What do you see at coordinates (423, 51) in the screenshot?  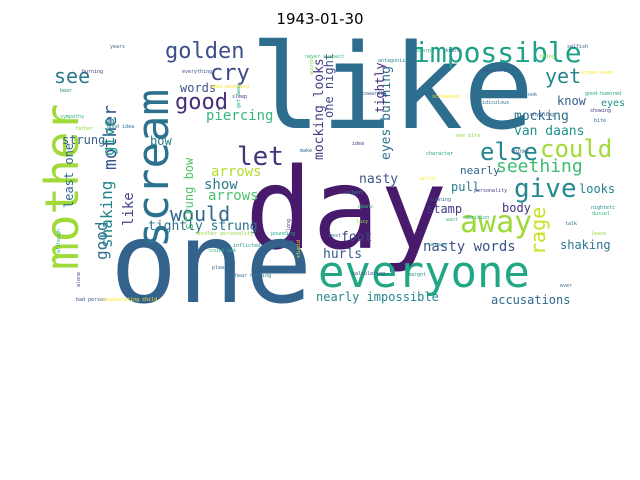 I see `cloud-word-small: sharp` at bounding box center [423, 51].